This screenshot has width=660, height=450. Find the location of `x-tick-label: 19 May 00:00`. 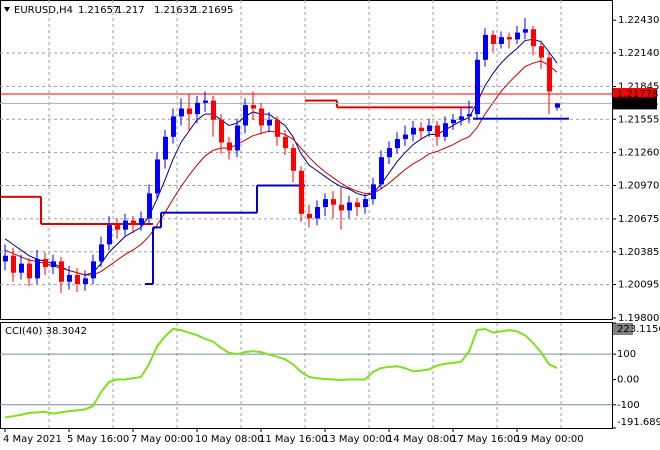

x-tick-label: 19 May 00:00 is located at coordinates (549, 439).